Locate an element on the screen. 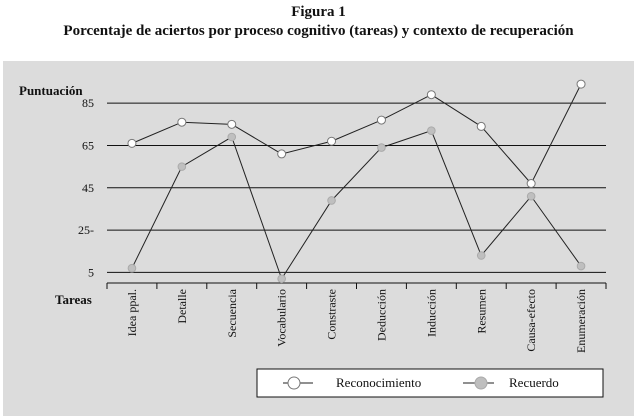 The width and height of the screenshot is (637, 419). legend: Reconocimiento Recuerdo is located at coordinates (430, 383).